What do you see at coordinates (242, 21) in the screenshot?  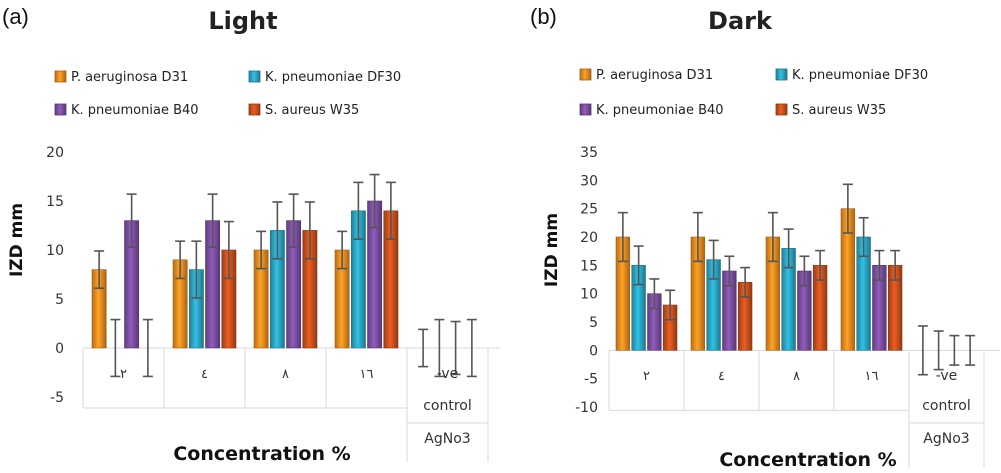 I see `chart-title: Light` at bounding box center [242, 21].